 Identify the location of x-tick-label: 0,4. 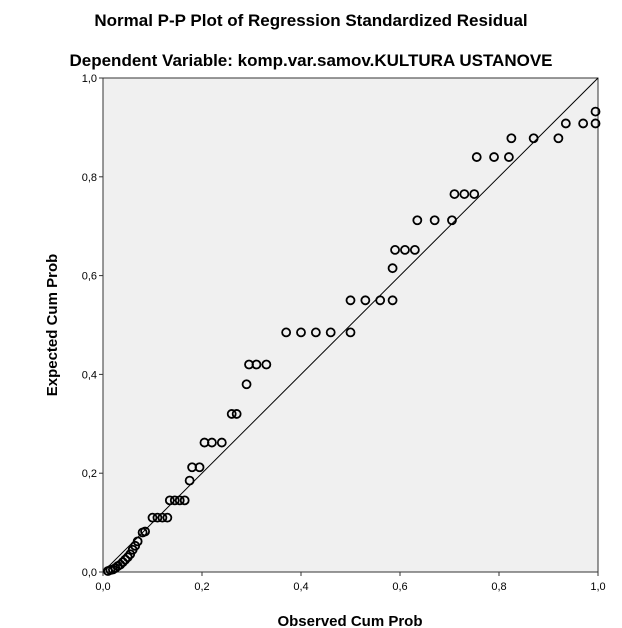
(300, 587).